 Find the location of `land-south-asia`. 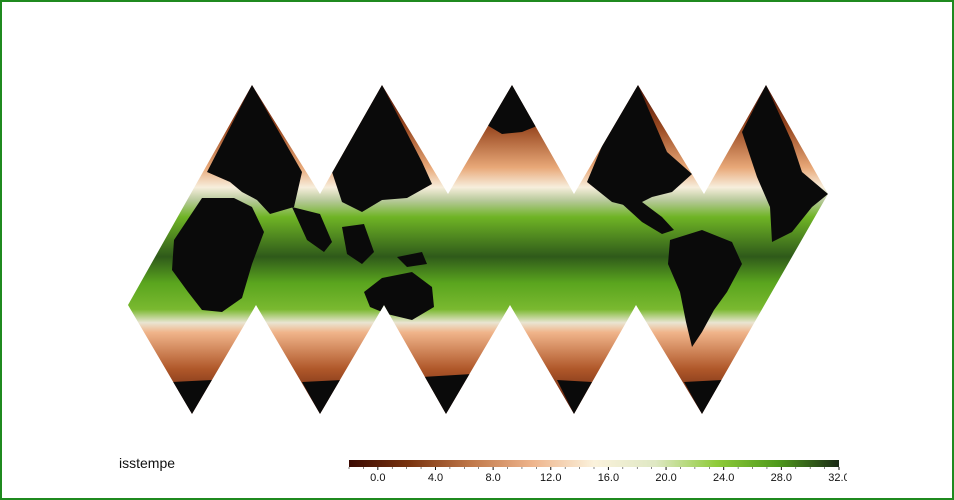

land-south-asia is located at coordinates (312, 229).